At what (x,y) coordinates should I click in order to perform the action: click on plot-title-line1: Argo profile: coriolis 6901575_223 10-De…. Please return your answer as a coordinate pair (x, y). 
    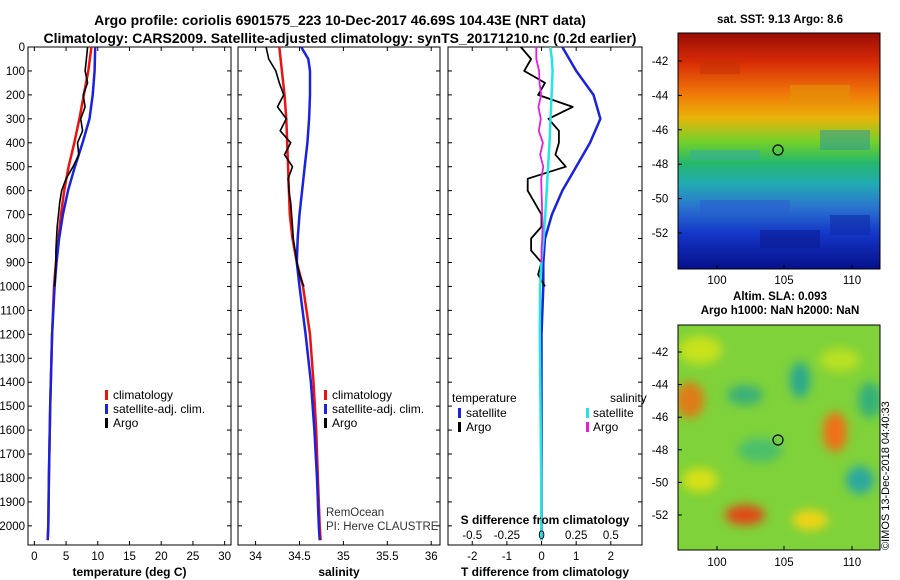
    Looking at the image, I should click on (340, 20).